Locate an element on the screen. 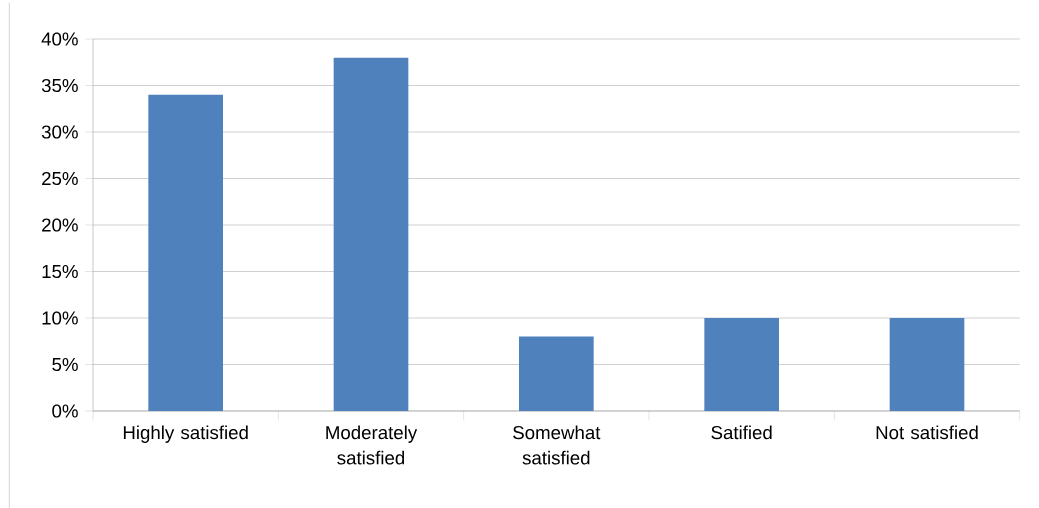 This screenshot has width=1039, height=508. y-tick-label: 20% is located at coordinates (60, 225).